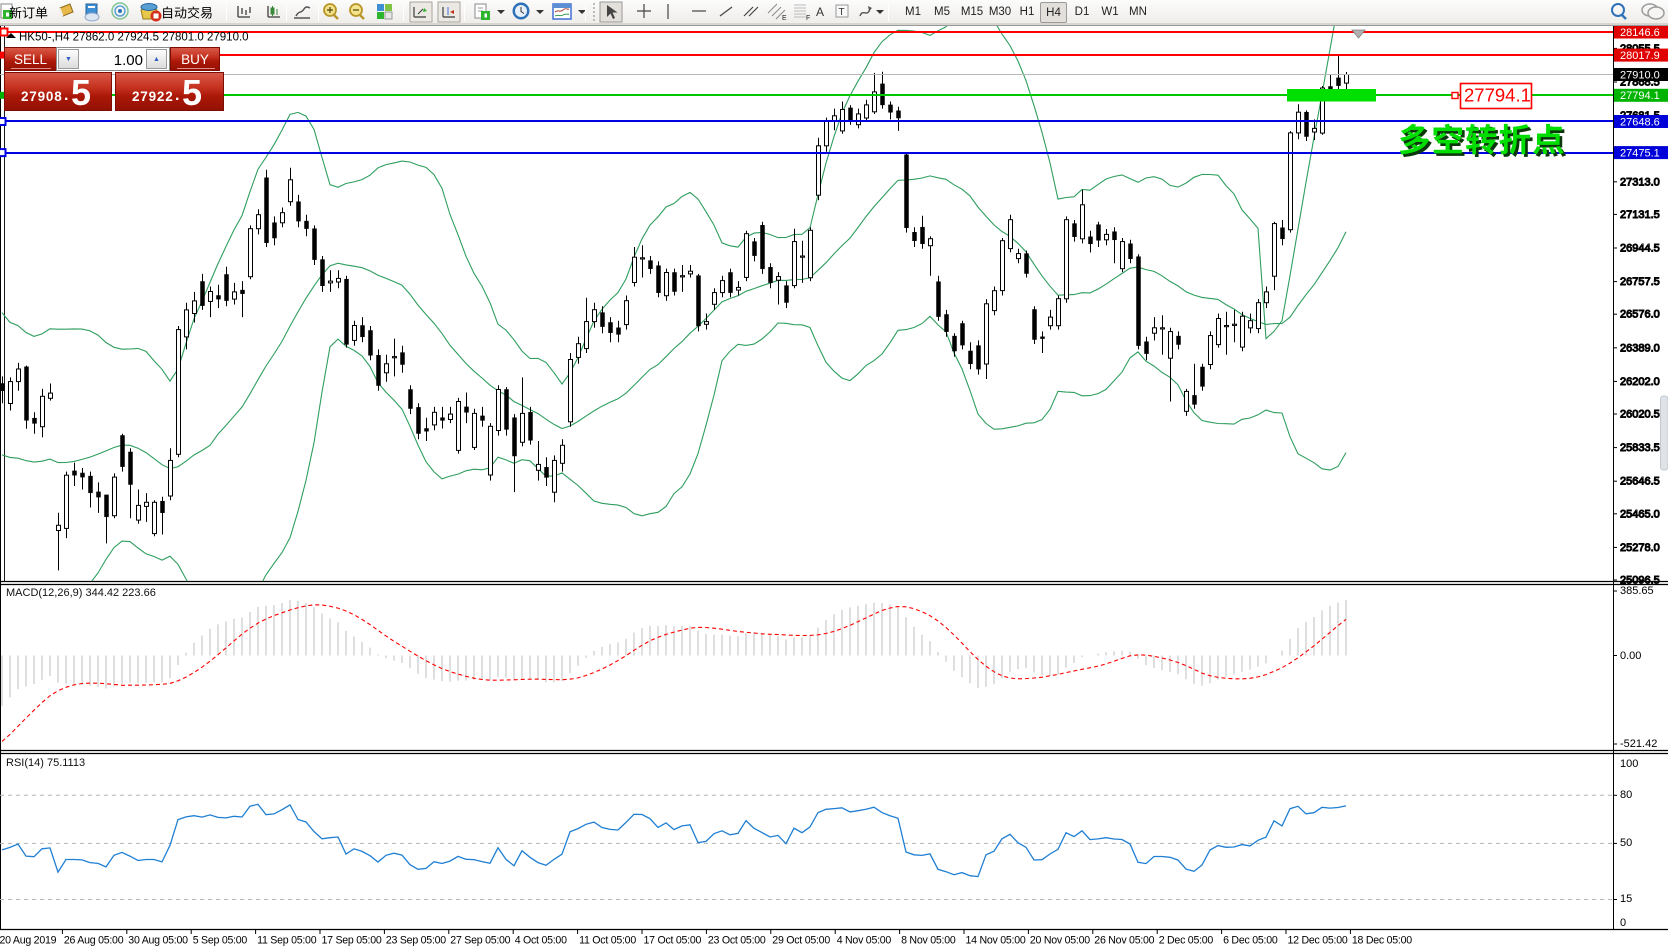 This screenshot has width=1668, height=950. What do you see at coordinates (1637, 591) in the screenshot?
I see `svg-text: 385.65` at bounding box center [1637, 591].